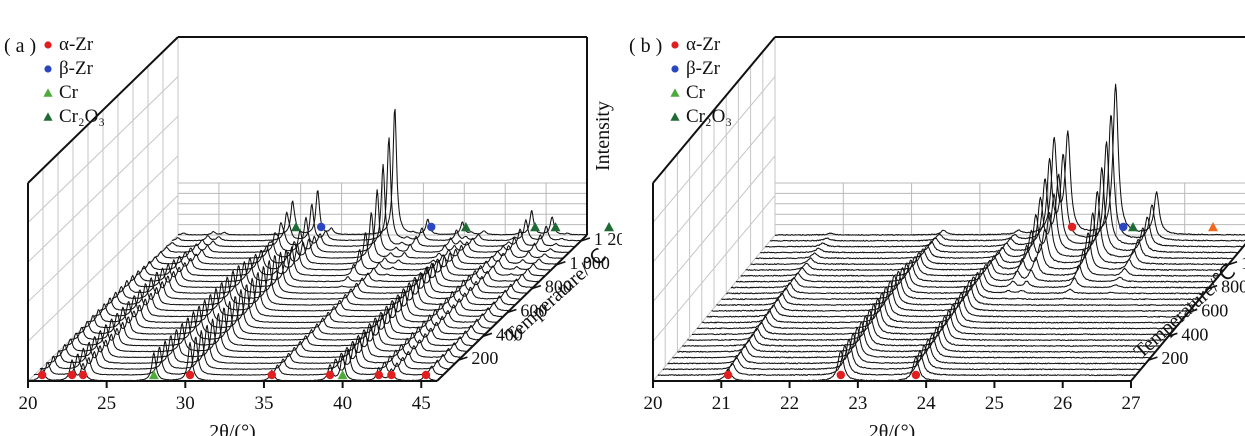 This screenshot has height=436, width=1245. Describe the element at coordinates (185, 403) in the screenshot. I see `x-tick-label: 30` at that location.